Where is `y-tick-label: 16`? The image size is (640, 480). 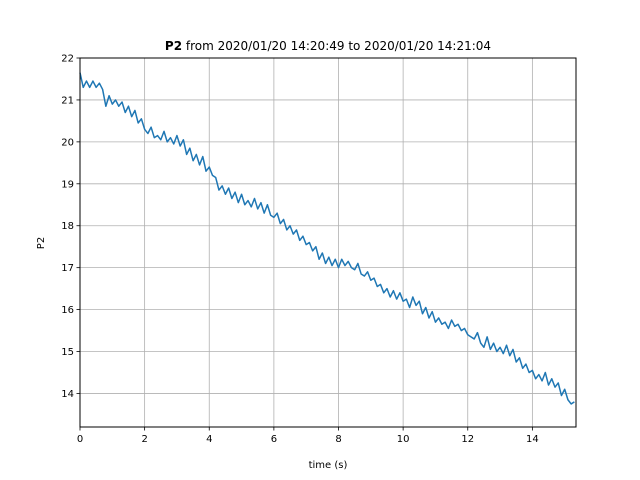
y-tick-label: 16 is located at coordinates (67, 310).